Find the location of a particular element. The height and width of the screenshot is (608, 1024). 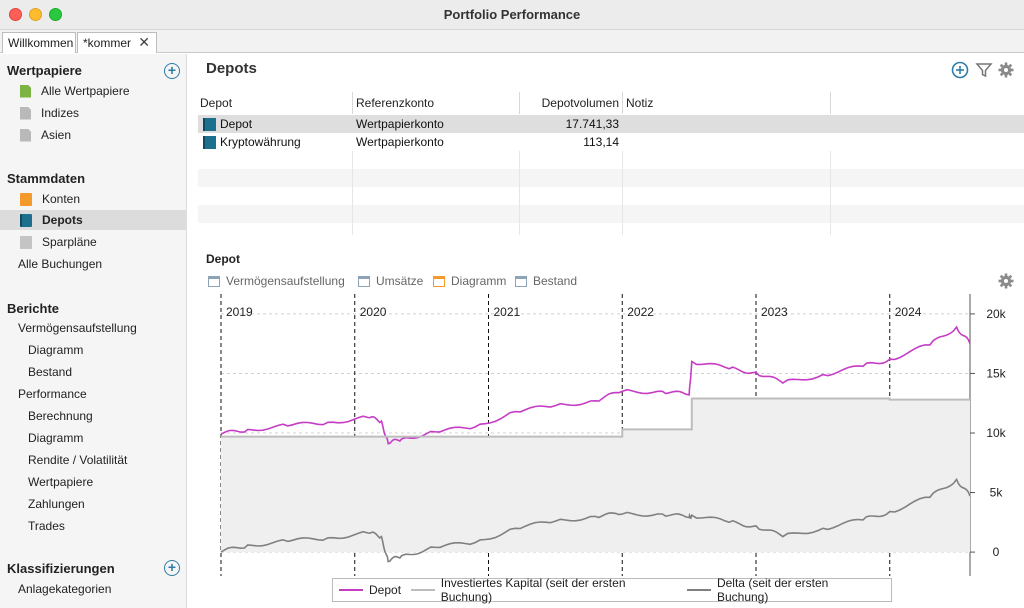

sidebar-item-bestand: Bestand is located at coordinates (93, 372).